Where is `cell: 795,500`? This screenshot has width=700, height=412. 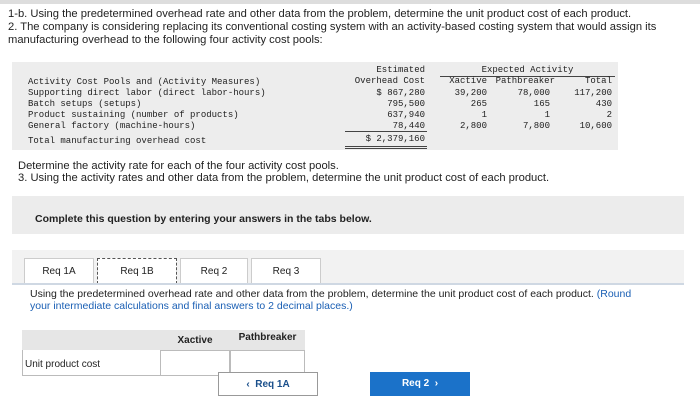 cell: 795,500 is located at coordinates (406, 104).